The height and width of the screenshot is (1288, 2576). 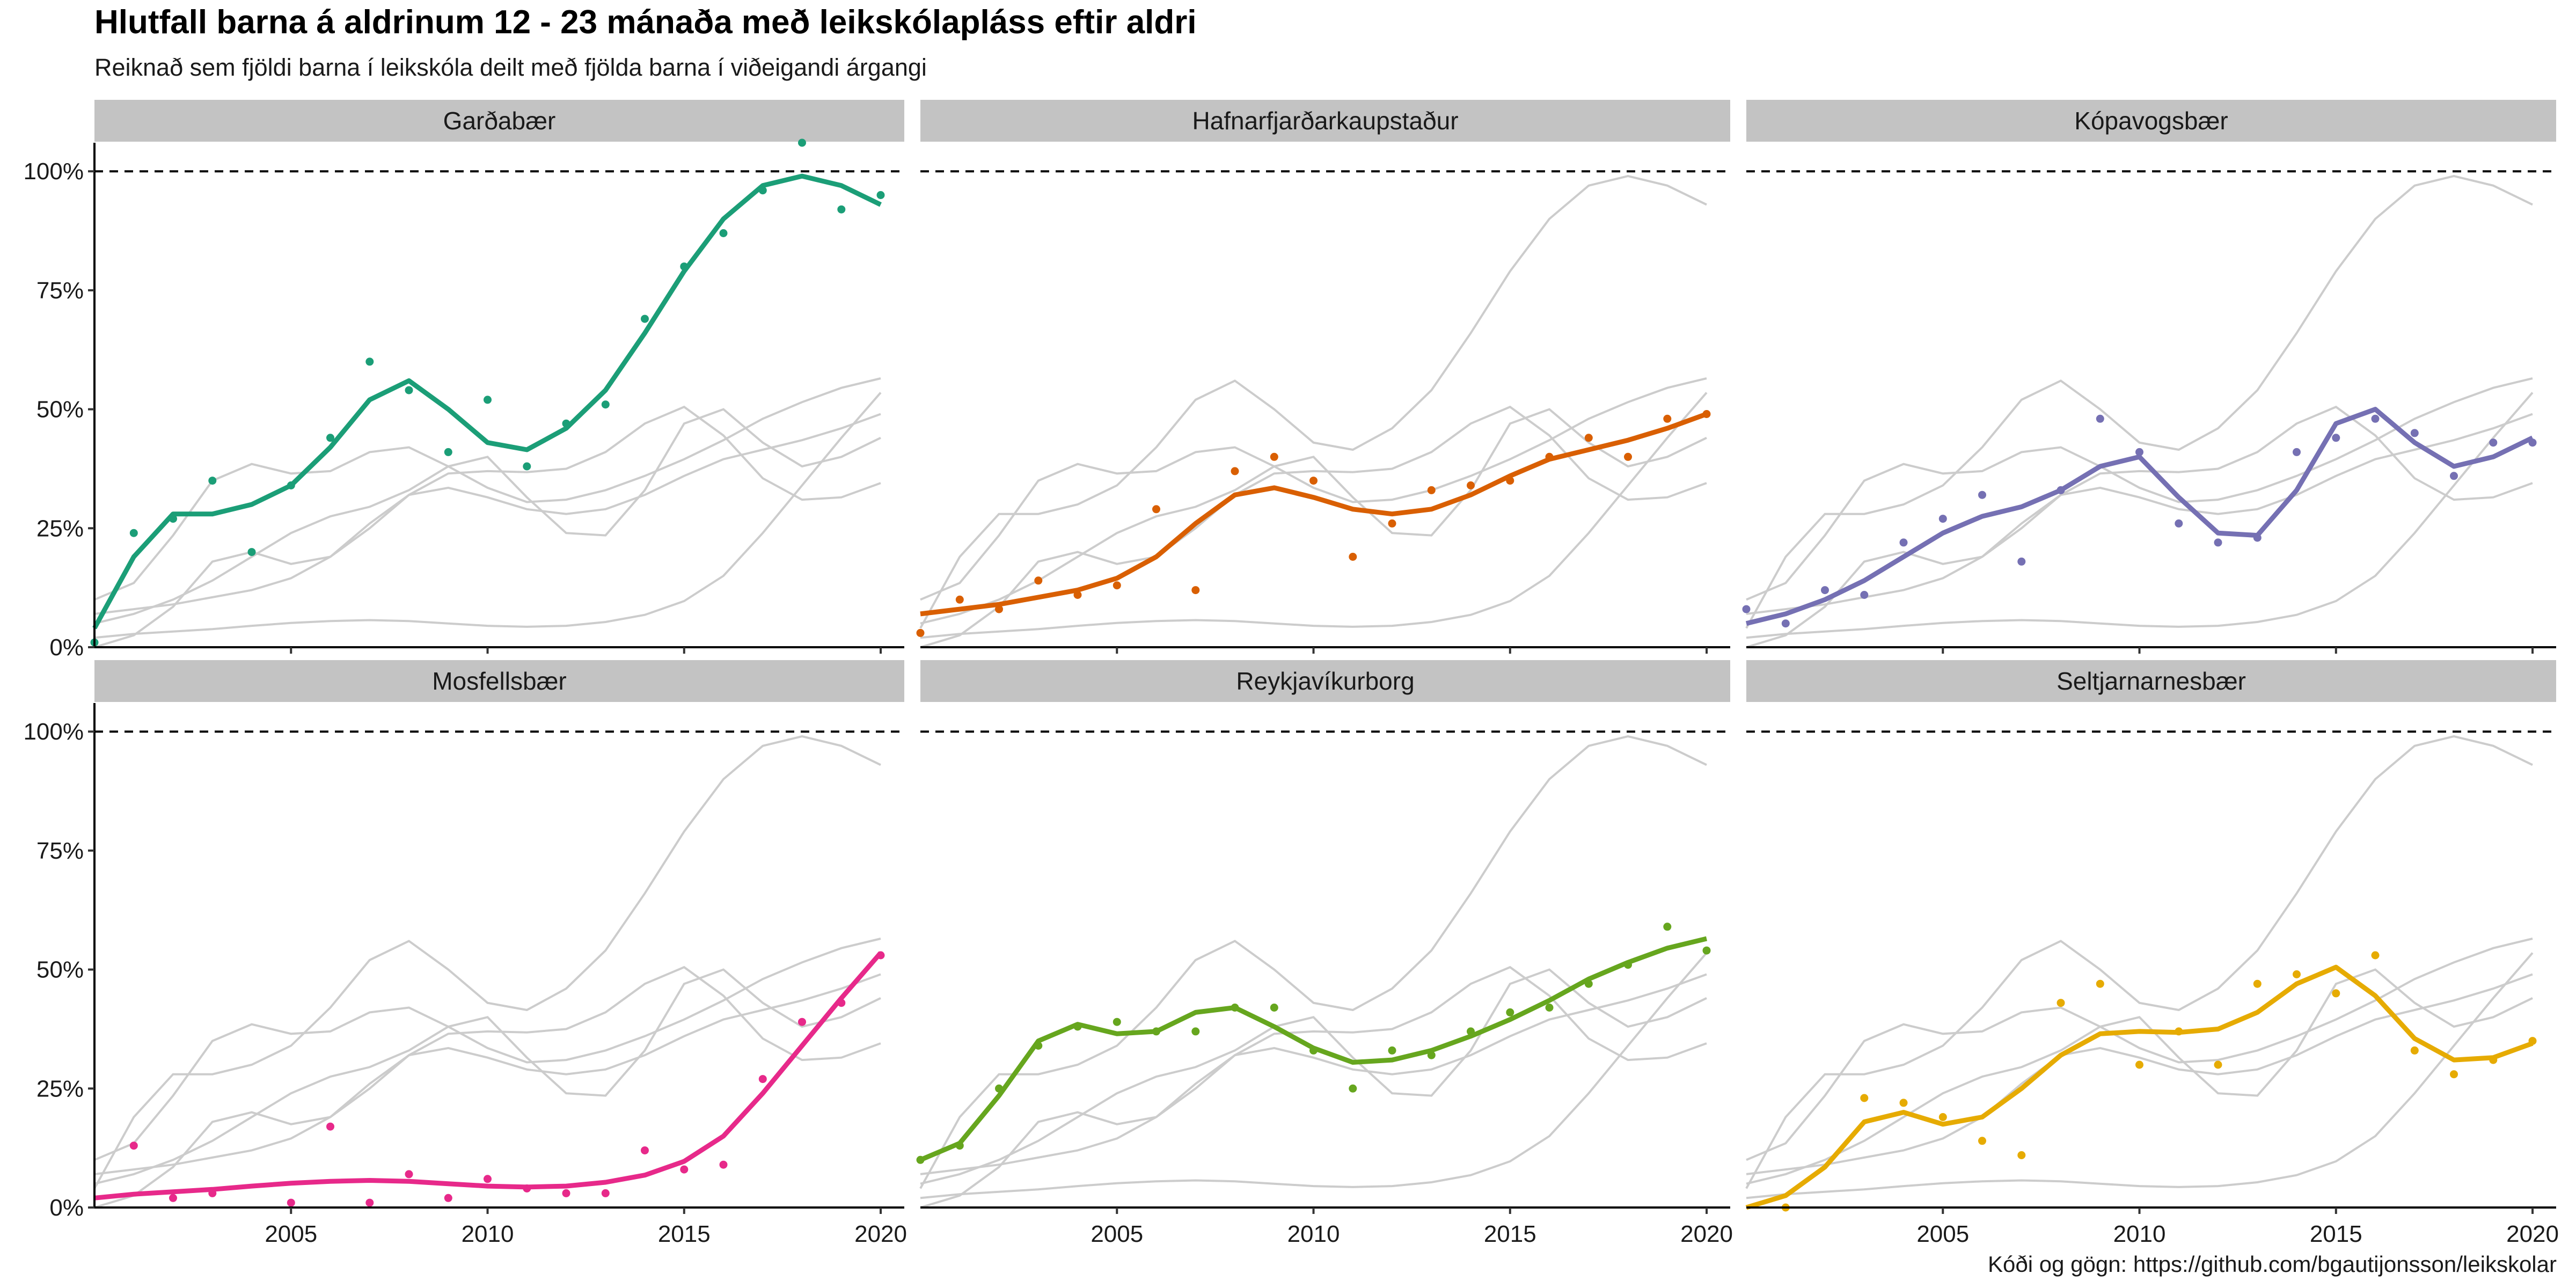 What do you see at coordinates (2151, 121) in the screenshot?
I see `facet-strip-label: Kópavogsbær` at bounding box center [2151, 121].